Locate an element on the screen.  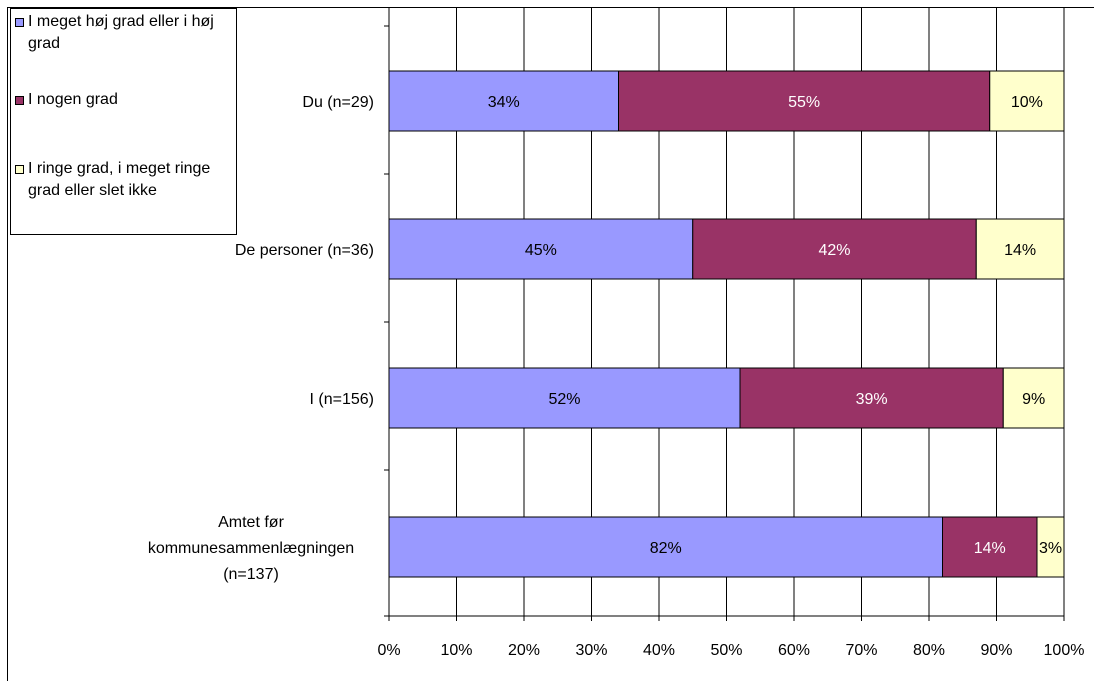
x-tick-label: 70% is located at coordinates (861, 650).